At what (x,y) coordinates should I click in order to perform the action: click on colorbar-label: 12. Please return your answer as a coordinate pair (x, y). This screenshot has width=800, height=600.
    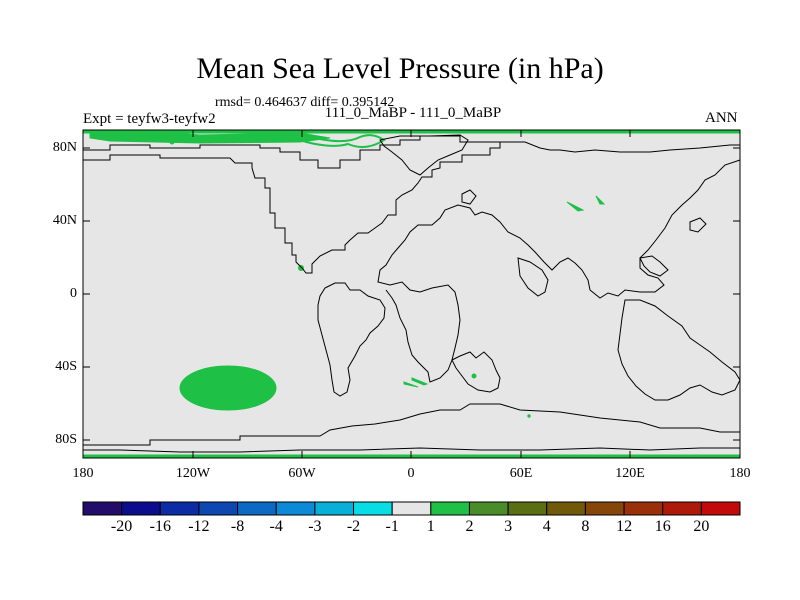
    Looking at the image, I should click on (624, 526).